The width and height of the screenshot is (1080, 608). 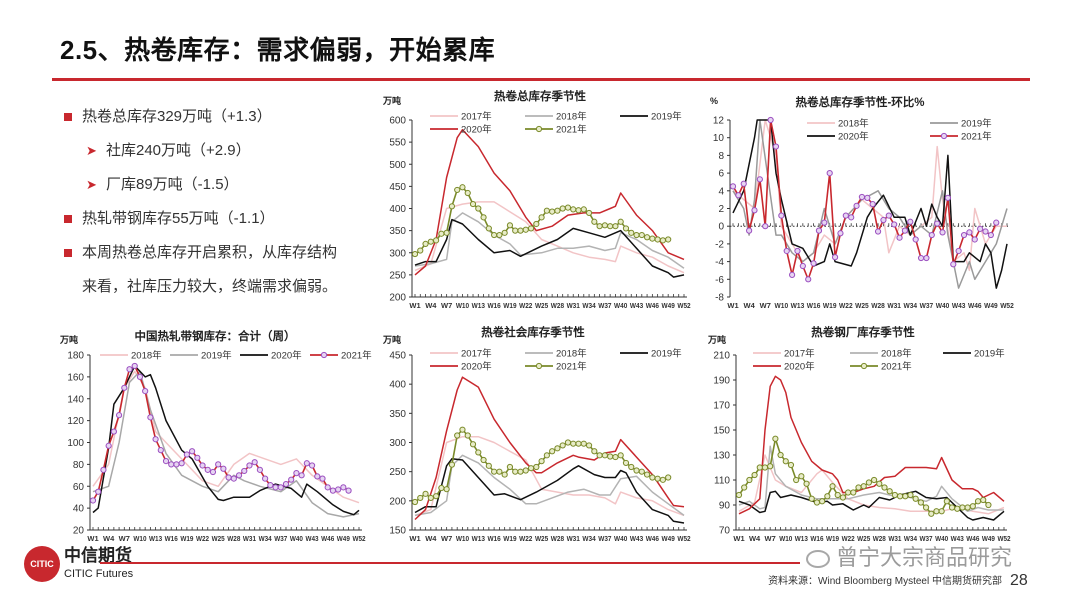 I want to click on source-note: 资料来源：Wind Bloomberg Mysteel 中信期货研究部, so click(x=885, y=581).